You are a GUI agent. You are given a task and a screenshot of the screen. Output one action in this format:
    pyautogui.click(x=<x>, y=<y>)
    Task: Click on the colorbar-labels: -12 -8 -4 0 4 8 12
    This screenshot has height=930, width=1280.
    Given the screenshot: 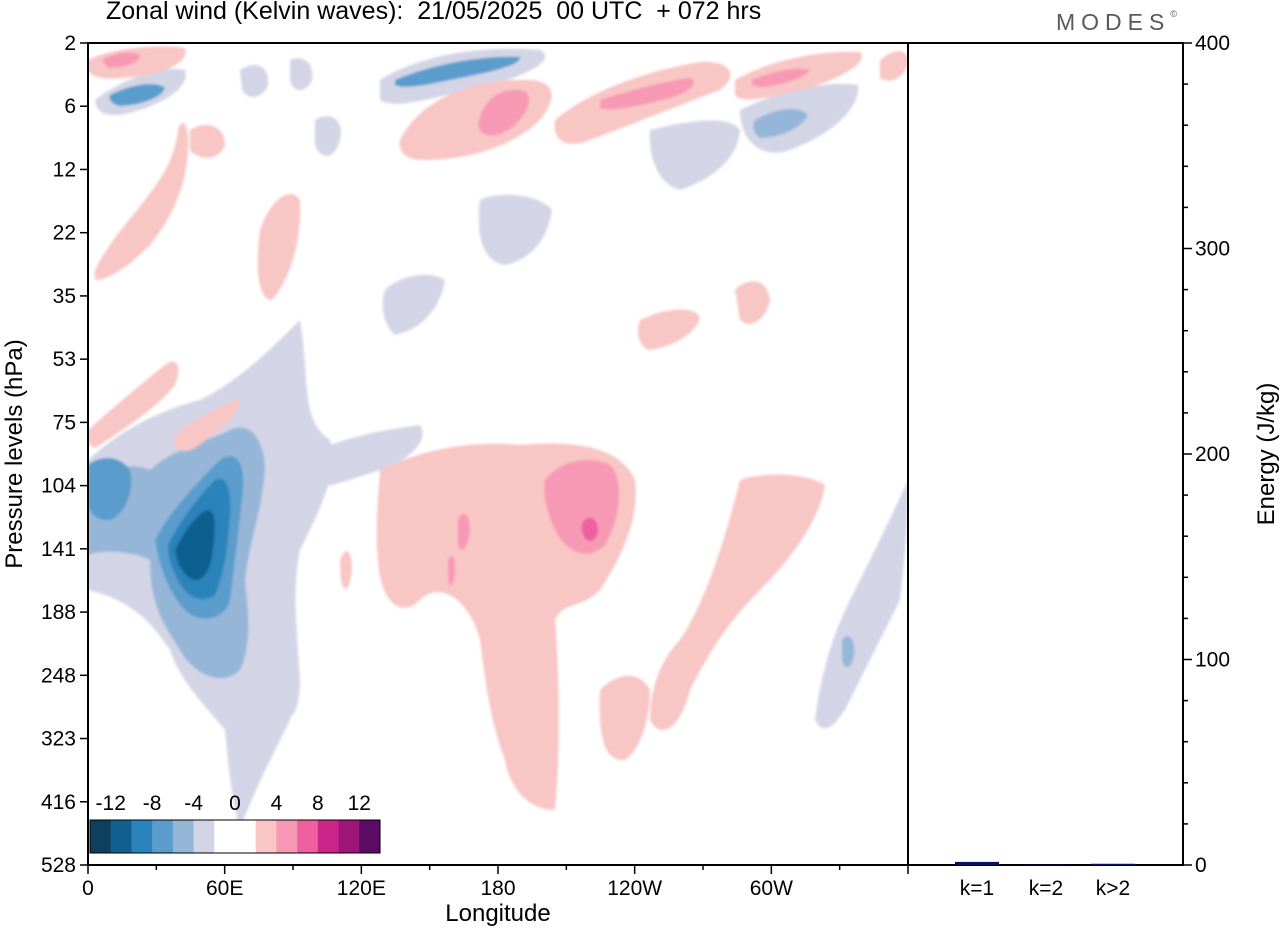 What is the action you would take?
    pyautogui.click(x=233, y=803)
    